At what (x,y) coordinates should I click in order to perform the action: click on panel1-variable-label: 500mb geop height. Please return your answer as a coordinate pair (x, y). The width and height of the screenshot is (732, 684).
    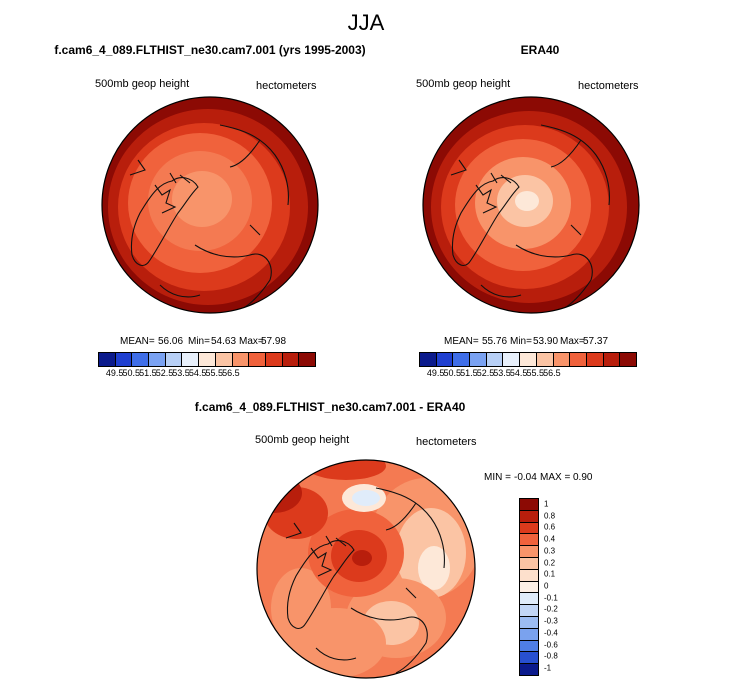
    Looking at the image, I should click on (142, 84).